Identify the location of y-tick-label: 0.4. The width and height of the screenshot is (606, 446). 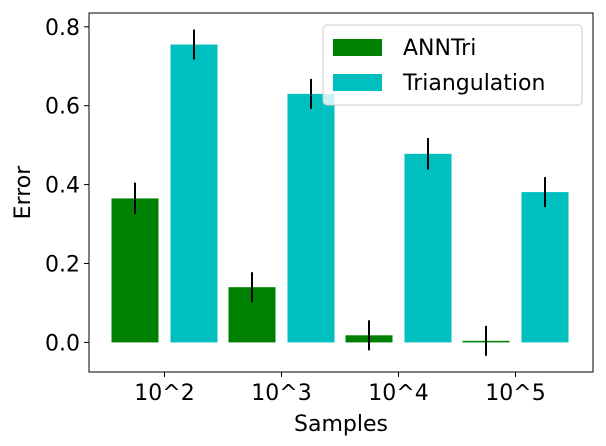
(62, 186).